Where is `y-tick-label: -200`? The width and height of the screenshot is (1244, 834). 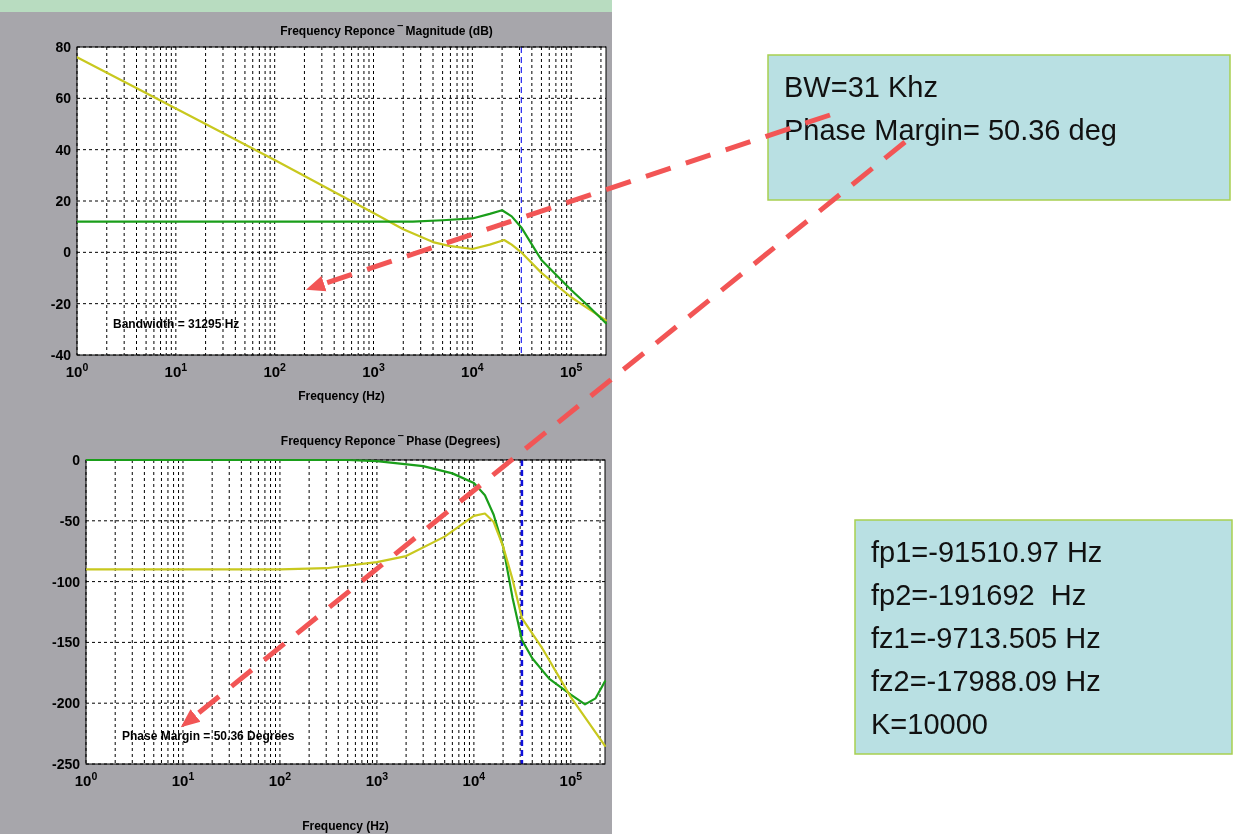 y-tick-label: -200 is located at coordinates (66, 703).